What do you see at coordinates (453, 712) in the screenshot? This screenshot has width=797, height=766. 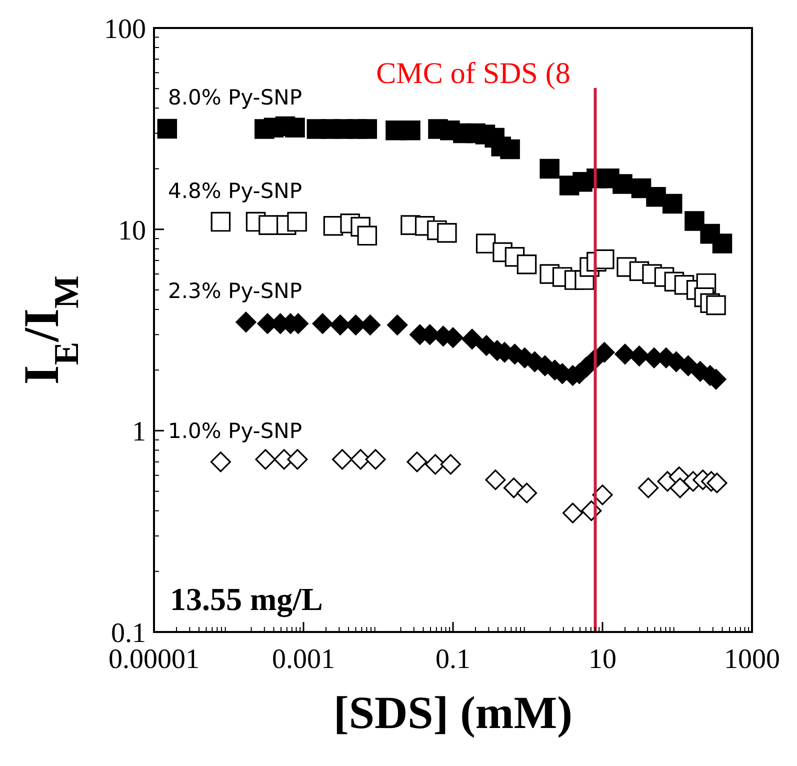 I see `x-axis-title: [SDS] (mM)` at bounding box center [453, 712].